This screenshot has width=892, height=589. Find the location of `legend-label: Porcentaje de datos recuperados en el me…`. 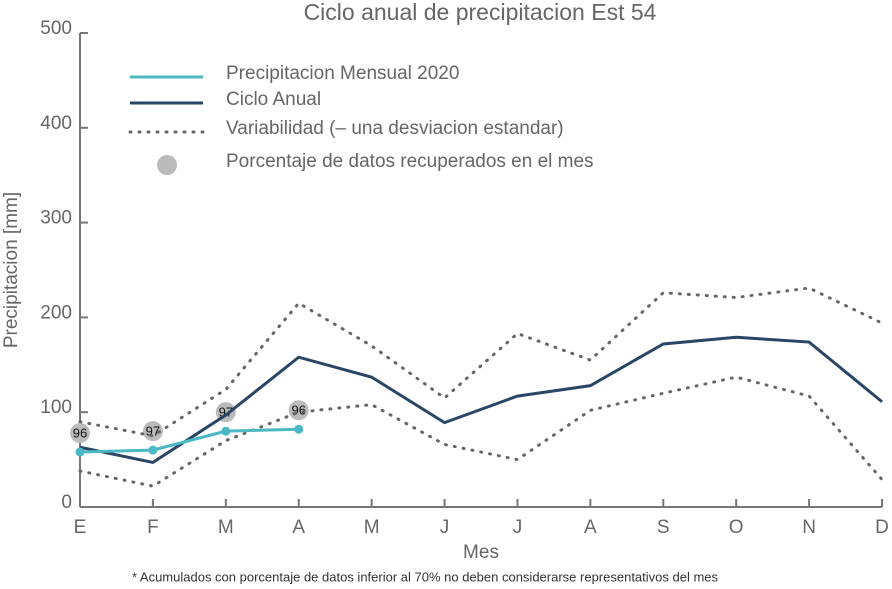

legend-label: Porcentaje de datos recuperados en el me… is located at coordinates (410, 161).